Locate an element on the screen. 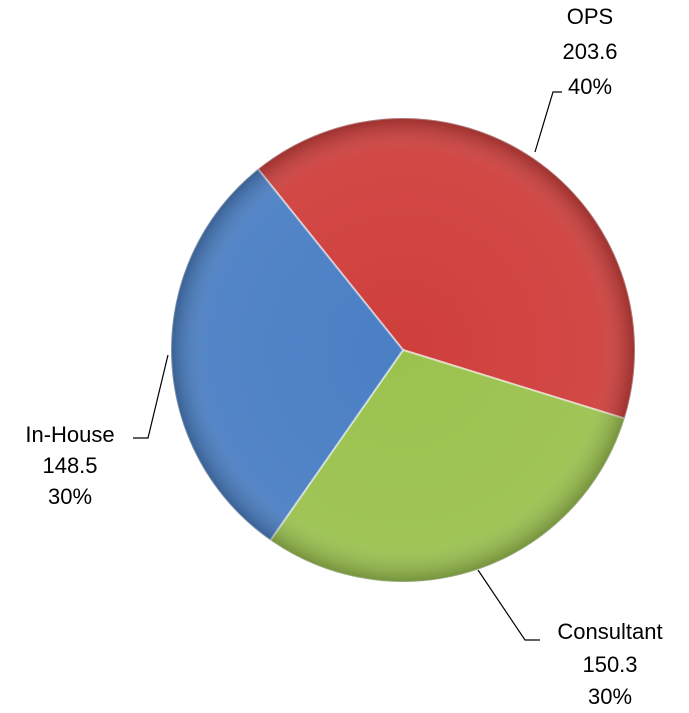 This screenshot has height=713, width=689. percent-label: 40% is located at coordinates (590, 86).